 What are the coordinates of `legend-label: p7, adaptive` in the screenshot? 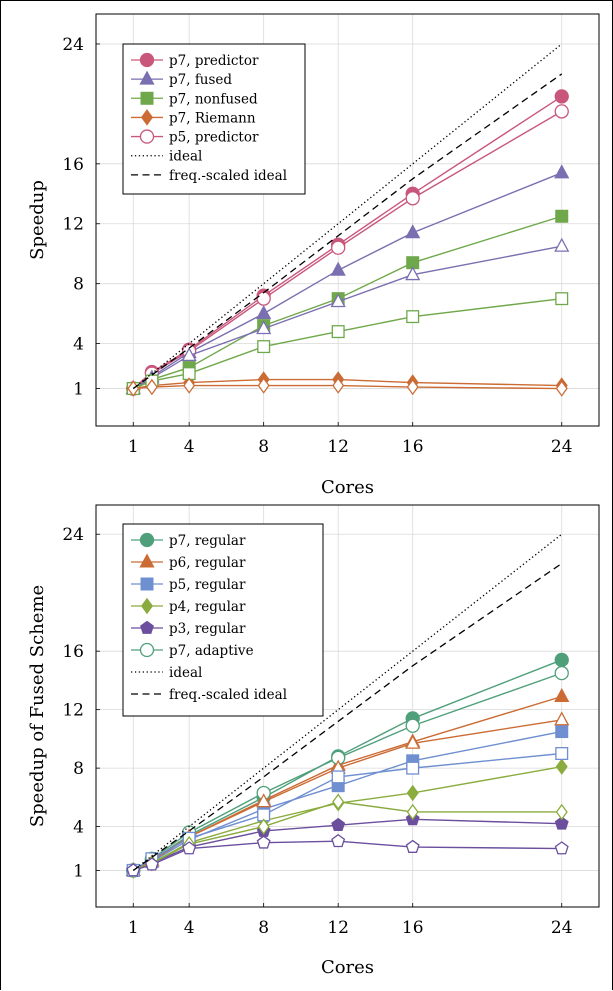 It's located at (211, 651).